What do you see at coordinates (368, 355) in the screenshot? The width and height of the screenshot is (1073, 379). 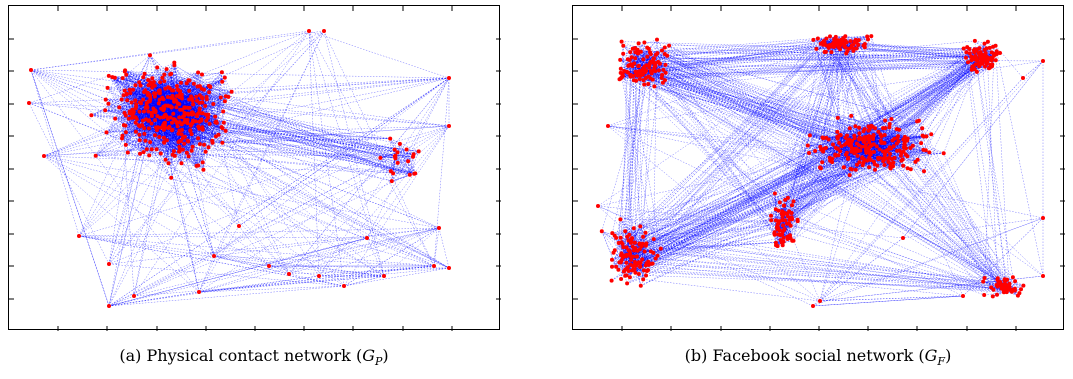 I see `caption-a-symbol: G` at bounding box center [368, 355].